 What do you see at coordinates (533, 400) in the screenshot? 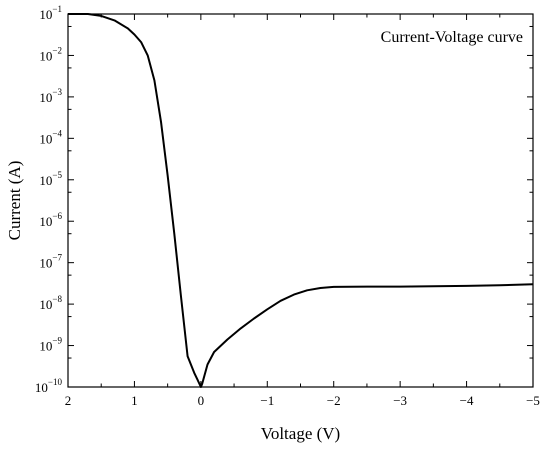
I see `x-tick-label: −5` at bounding box center [533, 400].